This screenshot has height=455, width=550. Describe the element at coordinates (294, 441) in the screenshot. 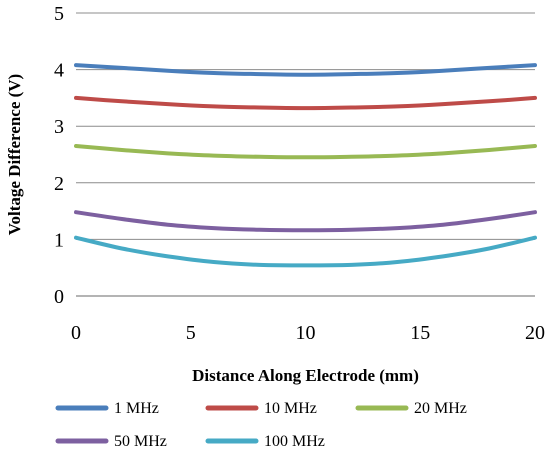

I see `legend-label-4: 100 MHz` at that location.